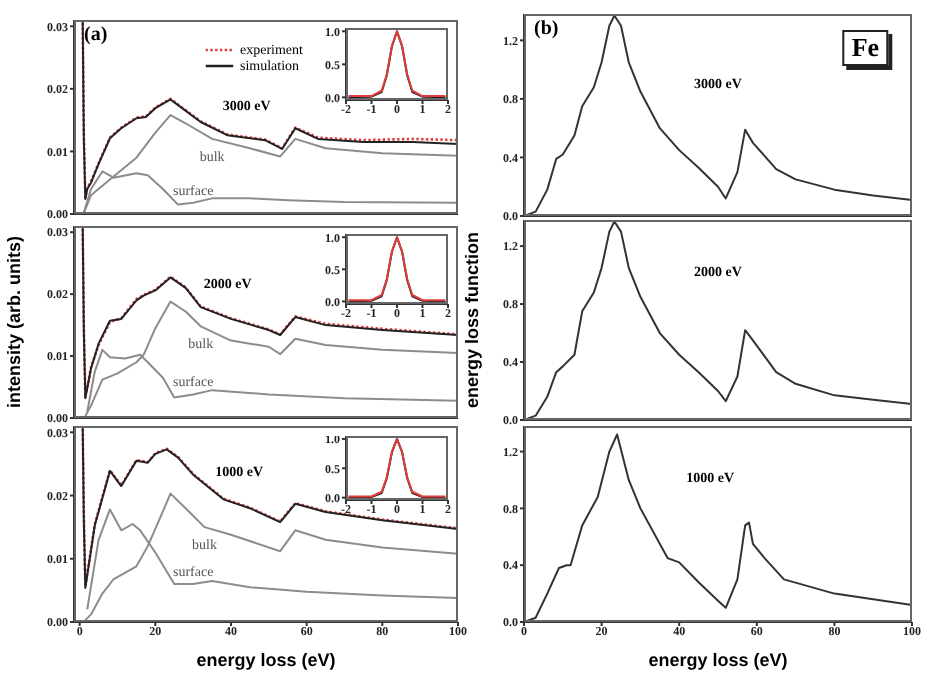 This screenshot has width=948, height=694. I want to click on y-axis-title: intensity (arb. units), so click(14, 322).